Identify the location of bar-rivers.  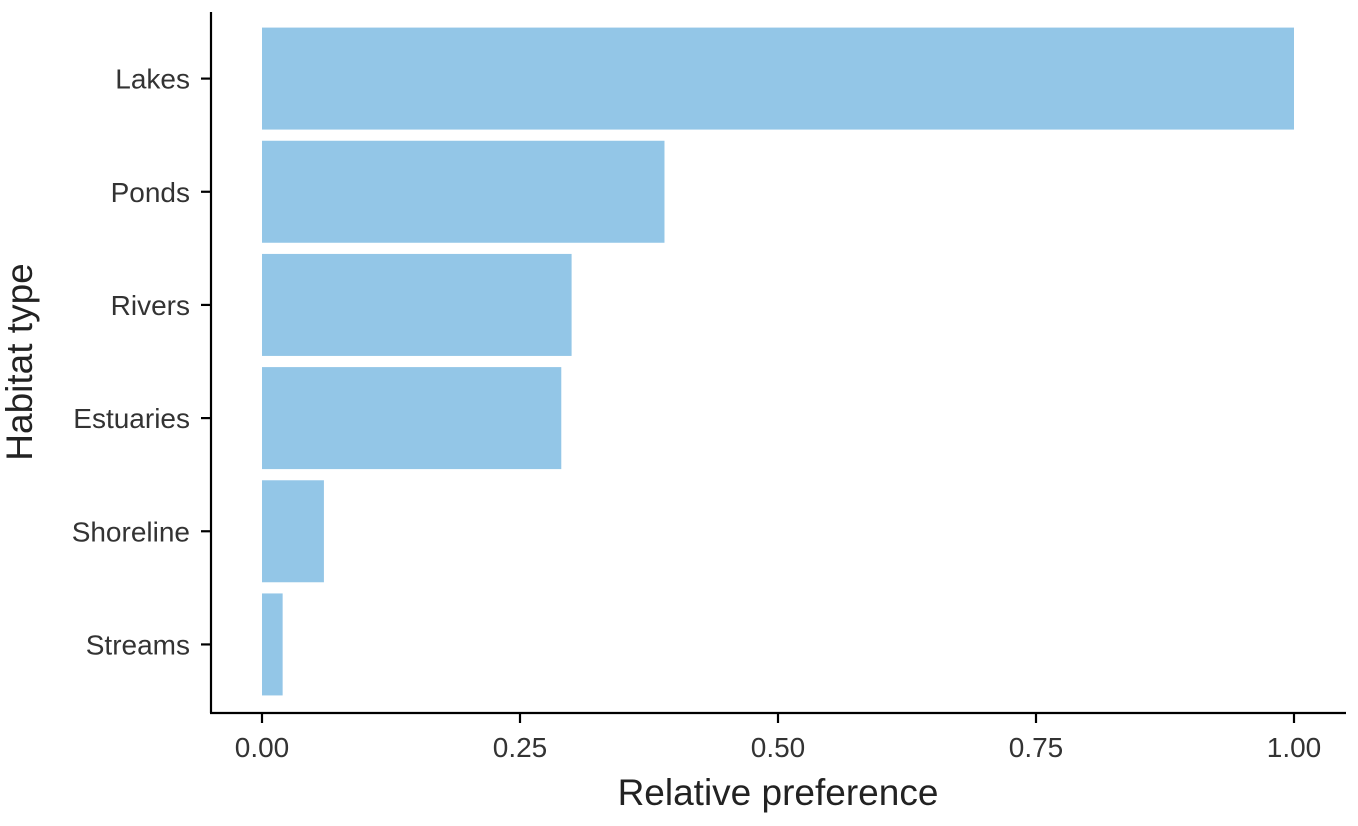
(417, 304).